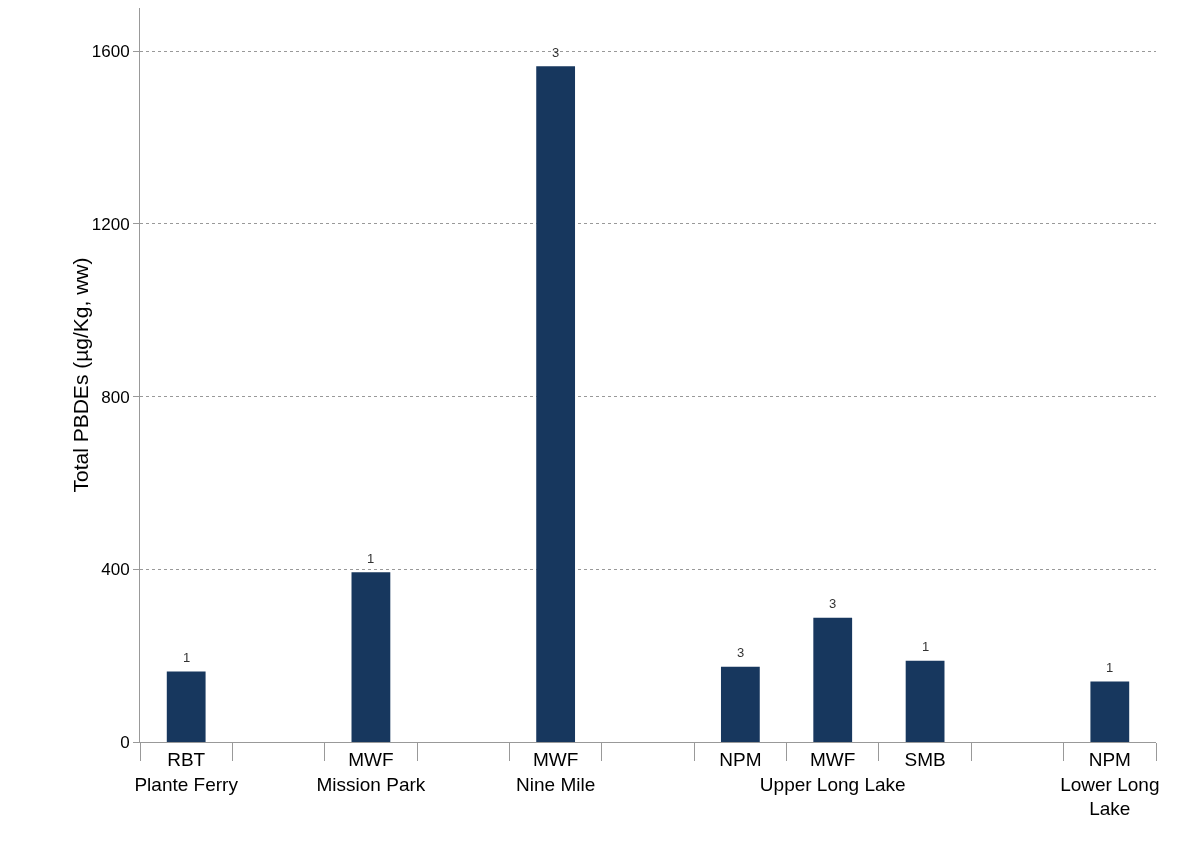  I want to click on x-tick-label: MWF Nine Mile, so click(556, 771).